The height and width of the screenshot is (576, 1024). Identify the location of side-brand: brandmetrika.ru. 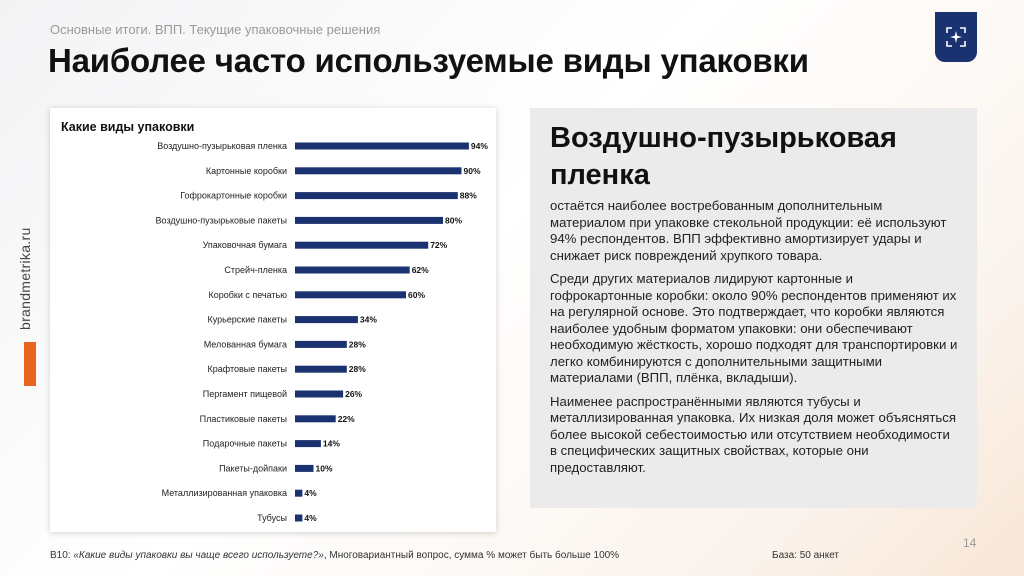
(25, 278).